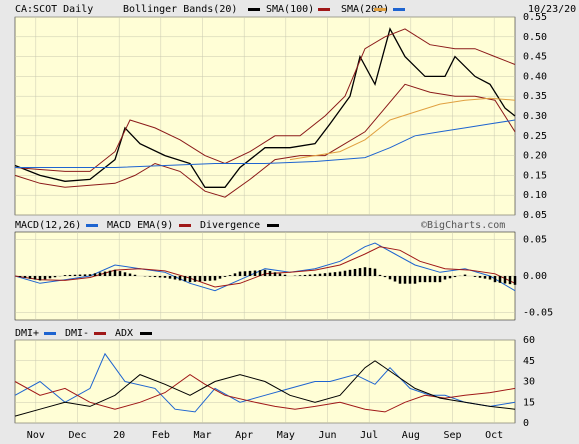 The height and width of the screenshot is (444, 579). What do you see at coordinates (463, 225) in the screenshot?
I see `watermark: ©BigCharts.com` at bounding box center [463, 225].